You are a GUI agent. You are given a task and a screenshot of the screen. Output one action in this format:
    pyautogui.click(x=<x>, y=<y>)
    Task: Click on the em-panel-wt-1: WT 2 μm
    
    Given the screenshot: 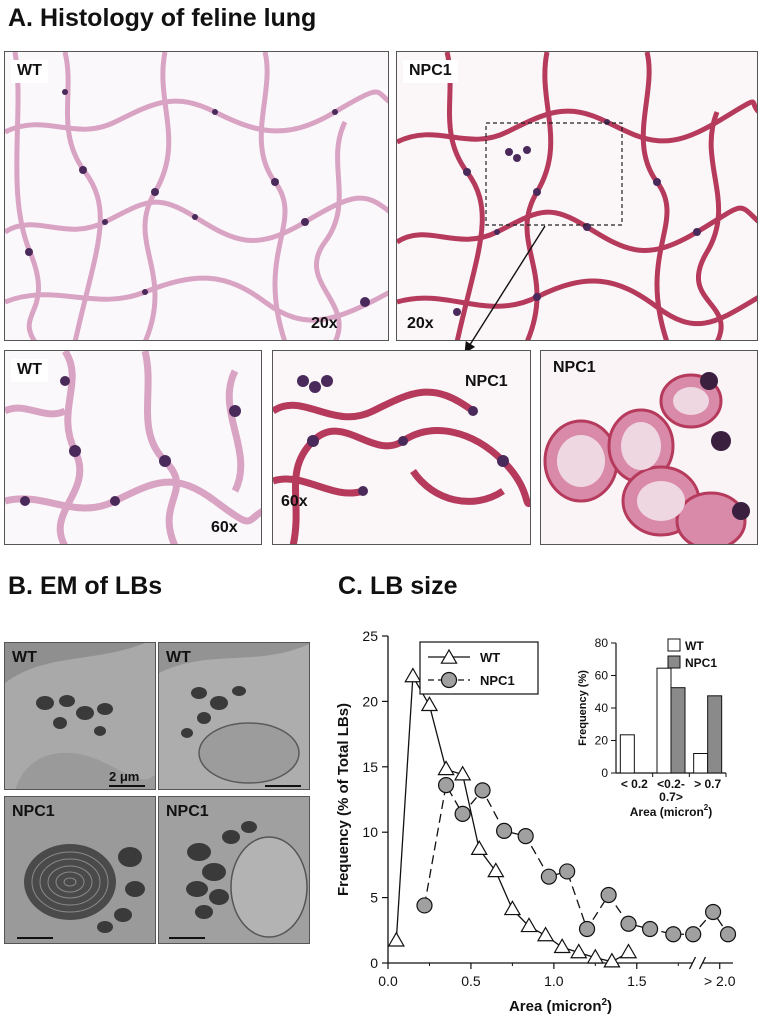 What is the action you would take?
    pyautogui.click(x=80, y=716)
    